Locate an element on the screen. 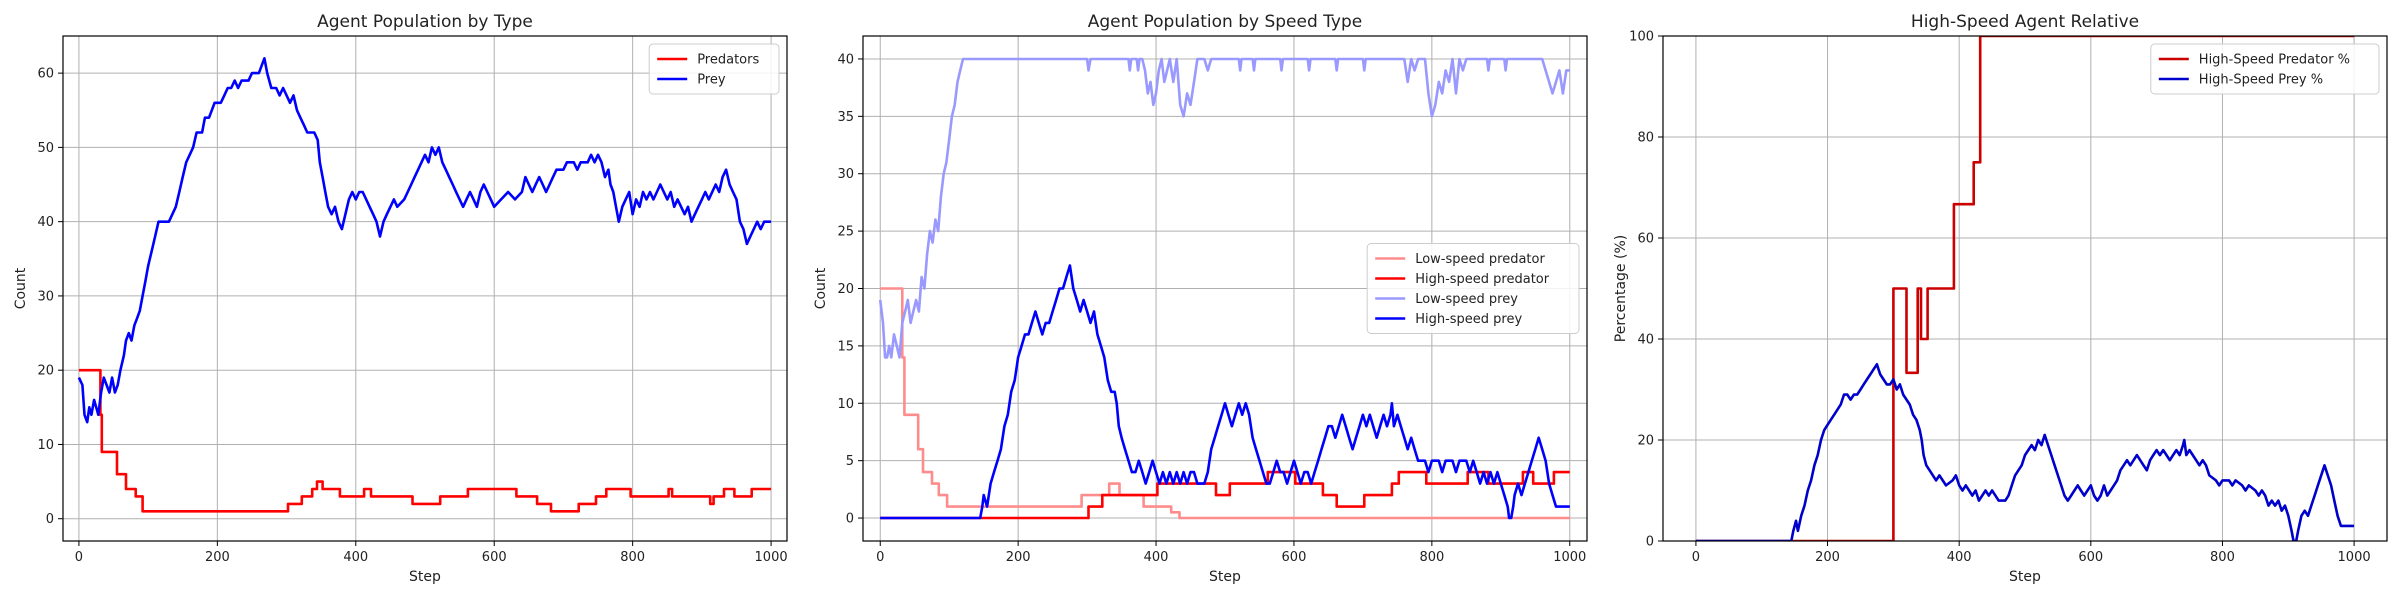 Image resolution: width=2400 pixels, height=600 pixels. legend-entry: High-speed predator is located at coordinates (1482, 279).